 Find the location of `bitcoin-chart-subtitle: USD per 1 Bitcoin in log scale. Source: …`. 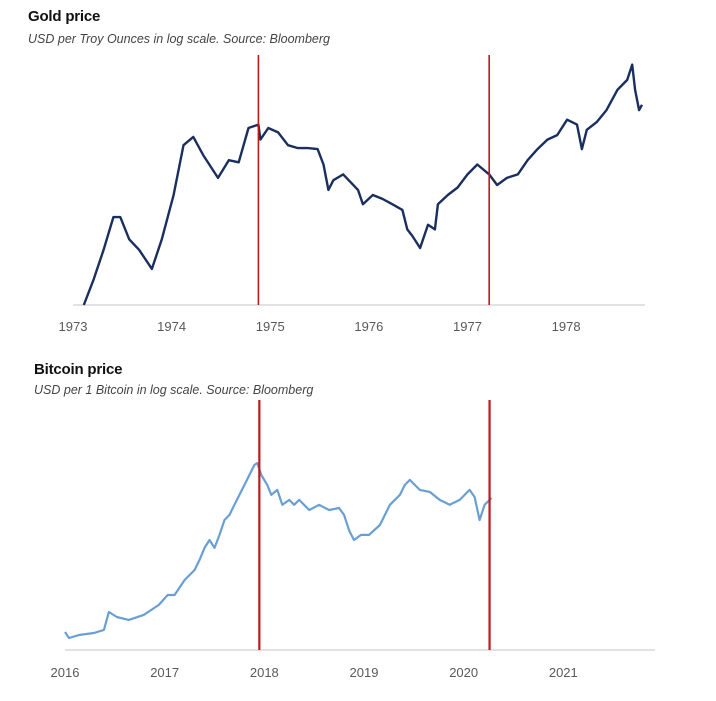

bitcoin-chart-subtitle: USD per 1 Bitcoin in log scale. Source: … is located at coordinates (174, 390).